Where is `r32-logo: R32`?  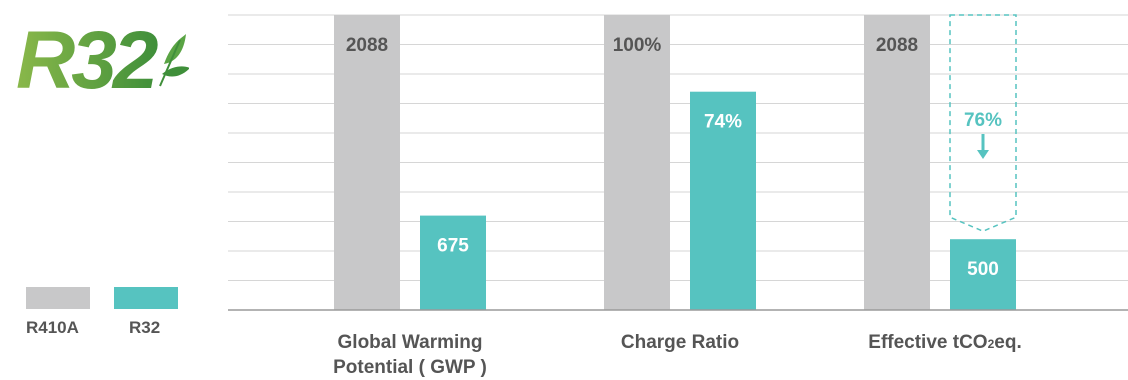
r32-logo: R32 is located at coordinates (102, 58).